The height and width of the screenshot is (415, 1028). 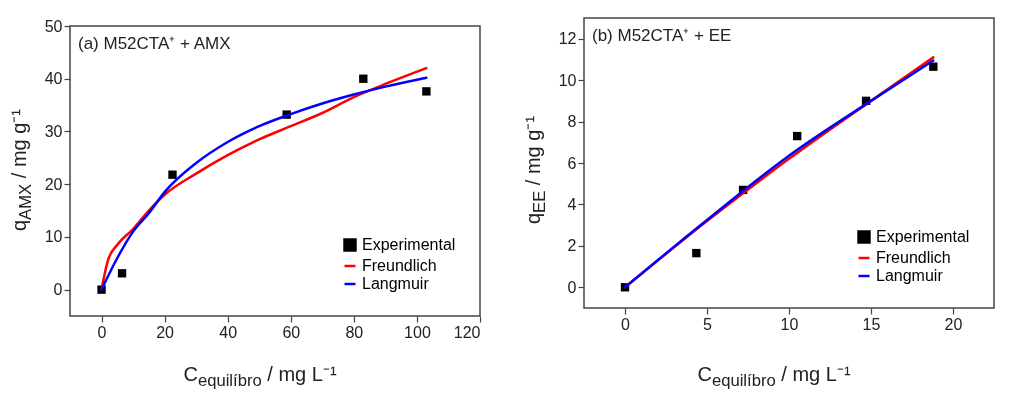 I want to click on y-tick-label: 40, so click(x=53, y=79).